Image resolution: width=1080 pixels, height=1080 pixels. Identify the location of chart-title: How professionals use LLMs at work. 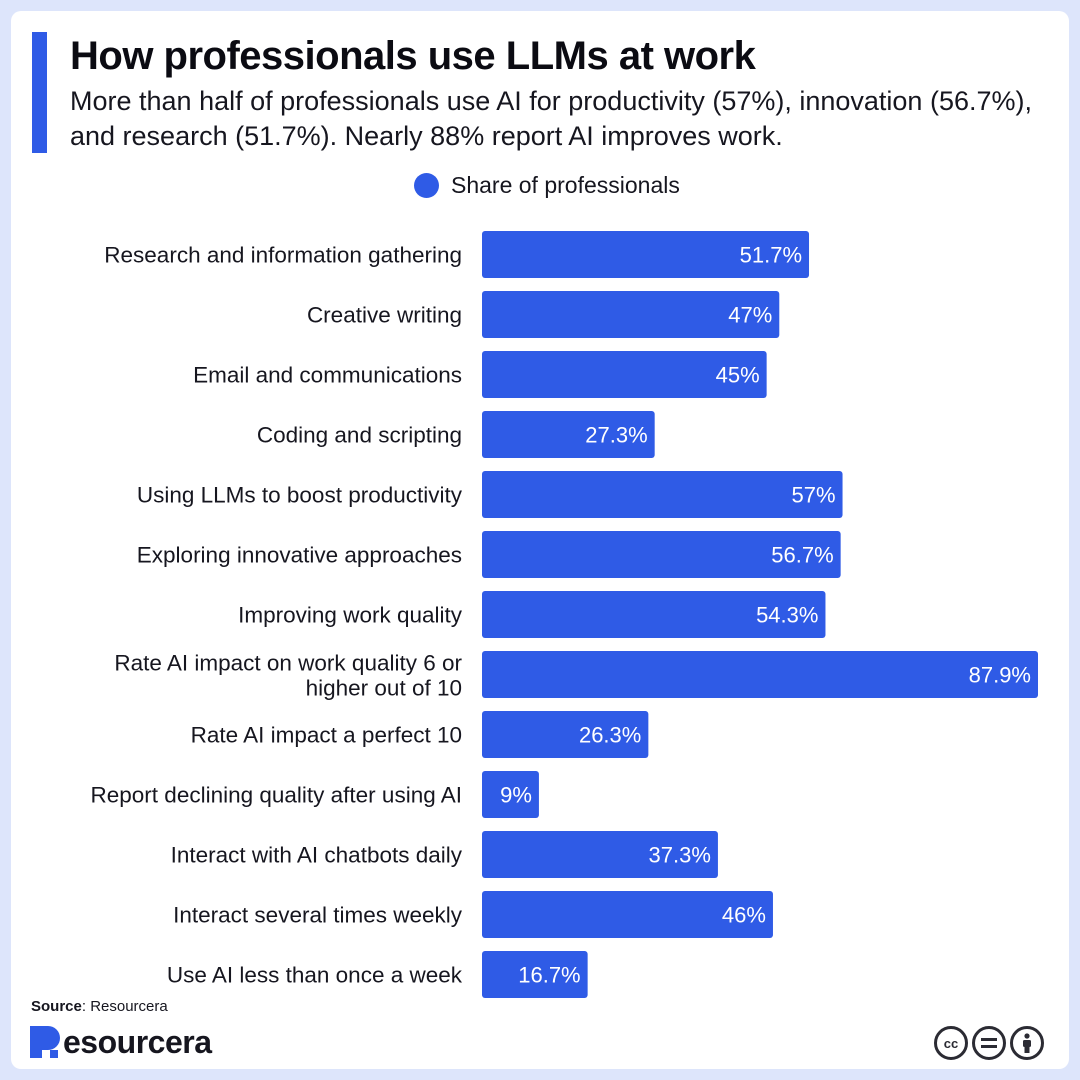
(413, 56).